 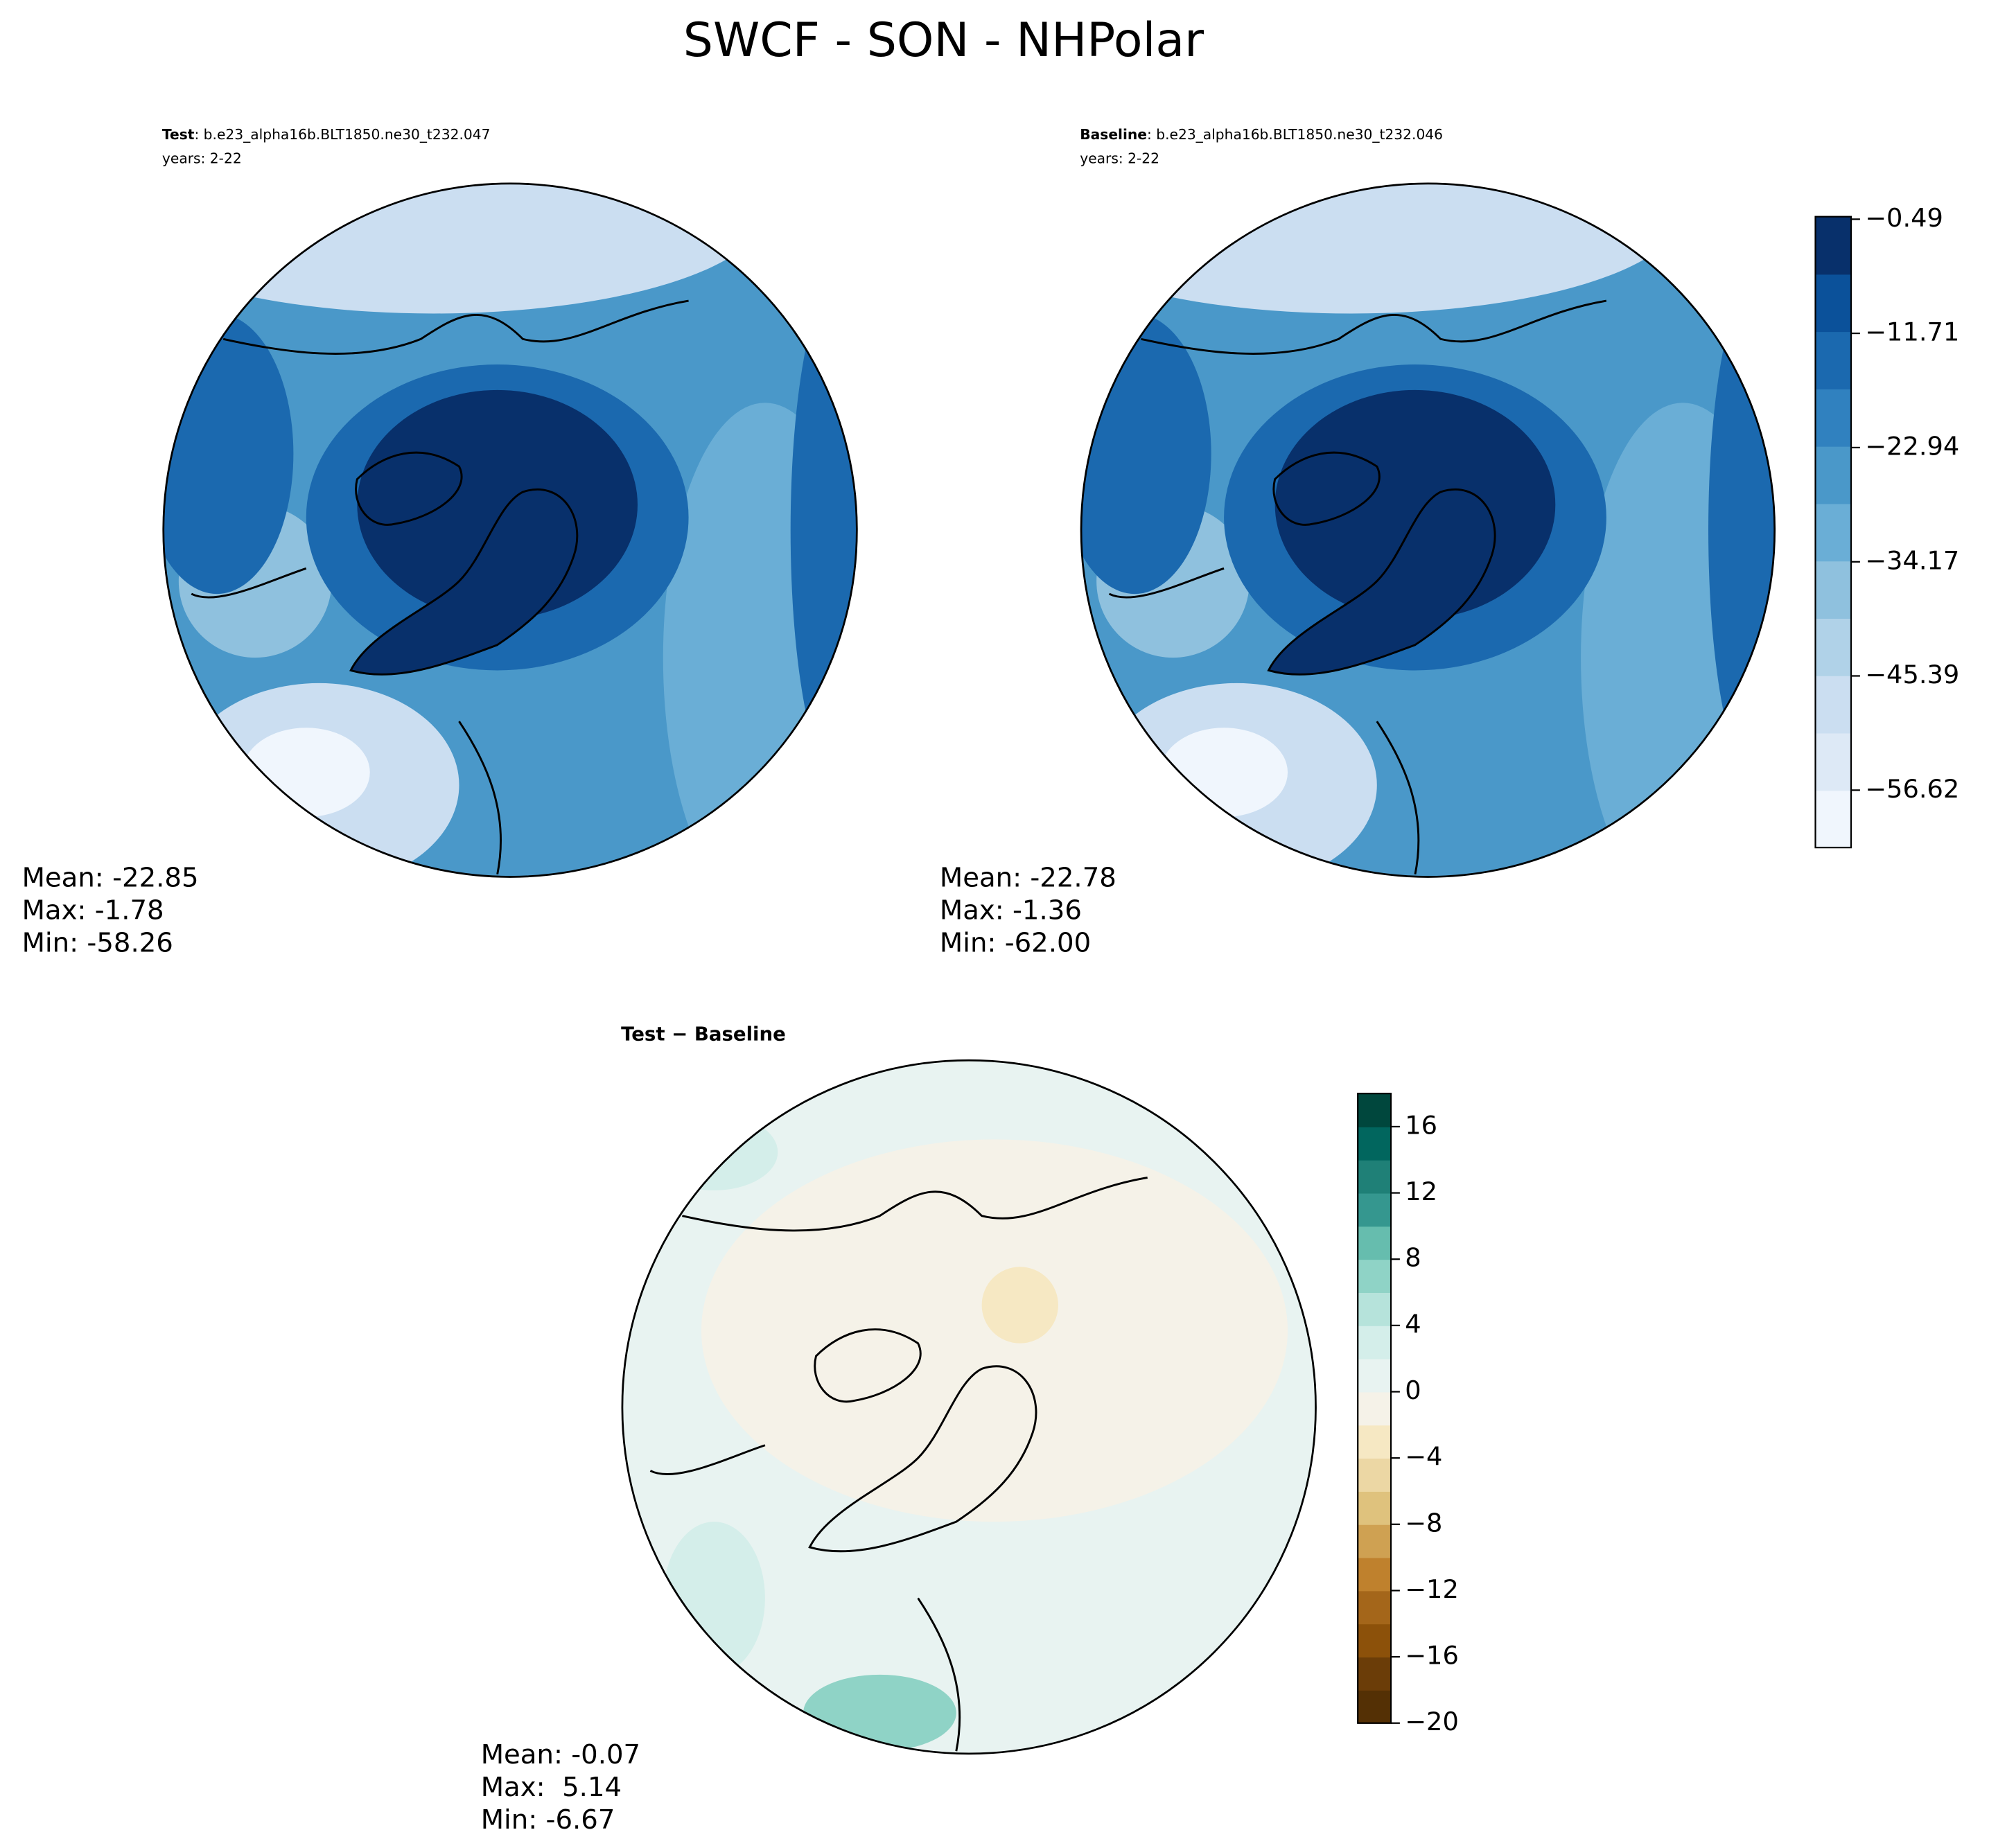 I want to click on colorbar-tick-label: −45.39, so click(x=1912, y=674).